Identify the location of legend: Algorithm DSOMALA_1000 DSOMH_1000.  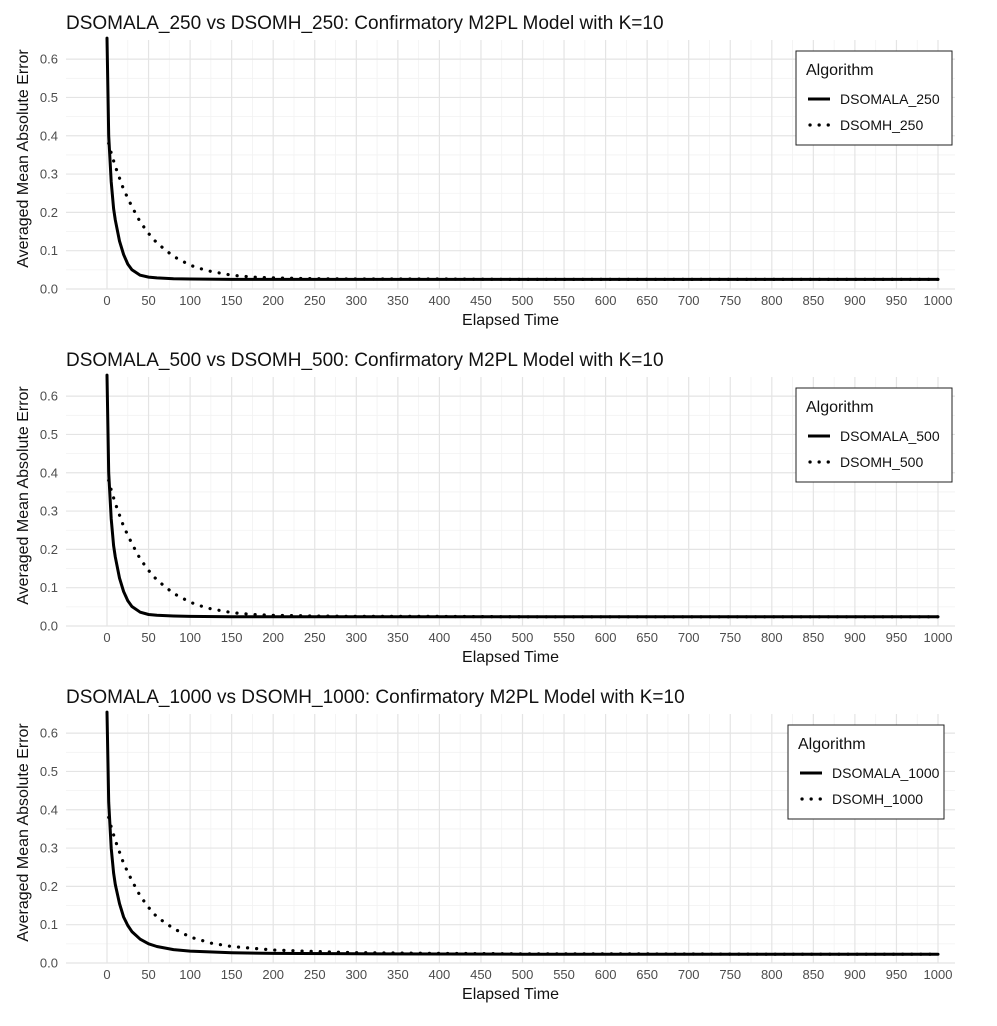
(866, 772).